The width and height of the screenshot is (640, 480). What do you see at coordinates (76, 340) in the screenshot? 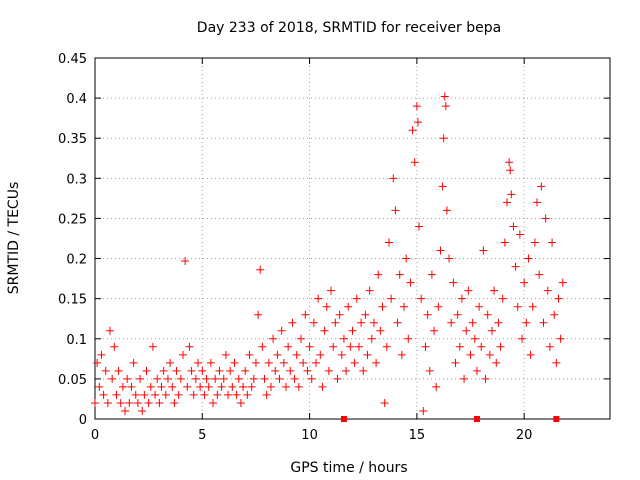
I see `y-tick-label: 0.1` at bounding box center [76, 340].